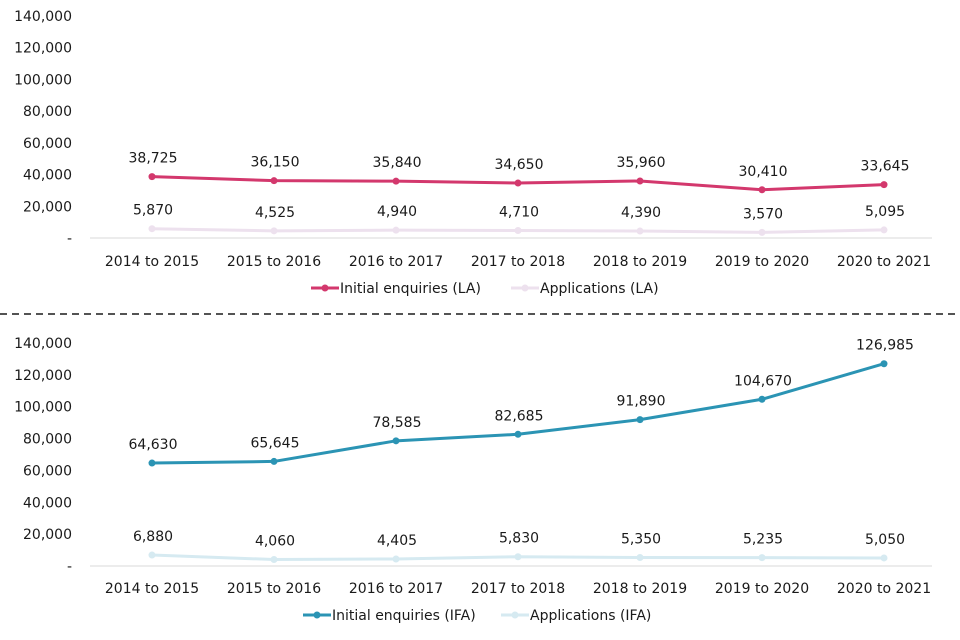 Image resolution: width=960 pixels, height=640 pixels. I want to click on legend-label: Applications (IFA), so click(590, 616).